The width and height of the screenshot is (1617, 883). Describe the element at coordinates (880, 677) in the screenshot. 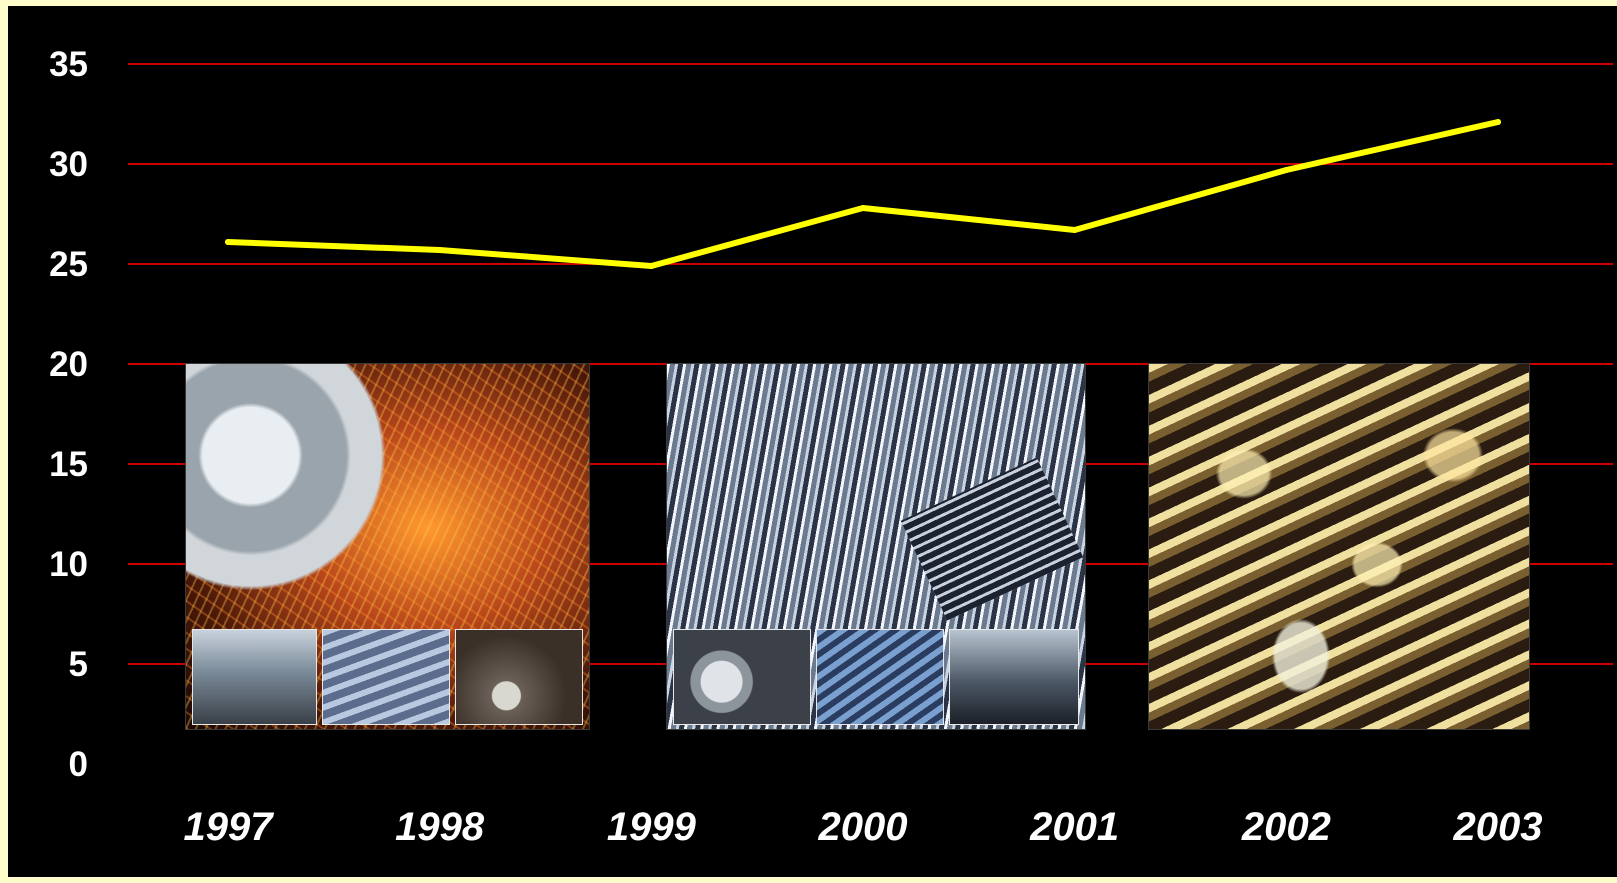

I see `roll-forming-thumb` at that location.